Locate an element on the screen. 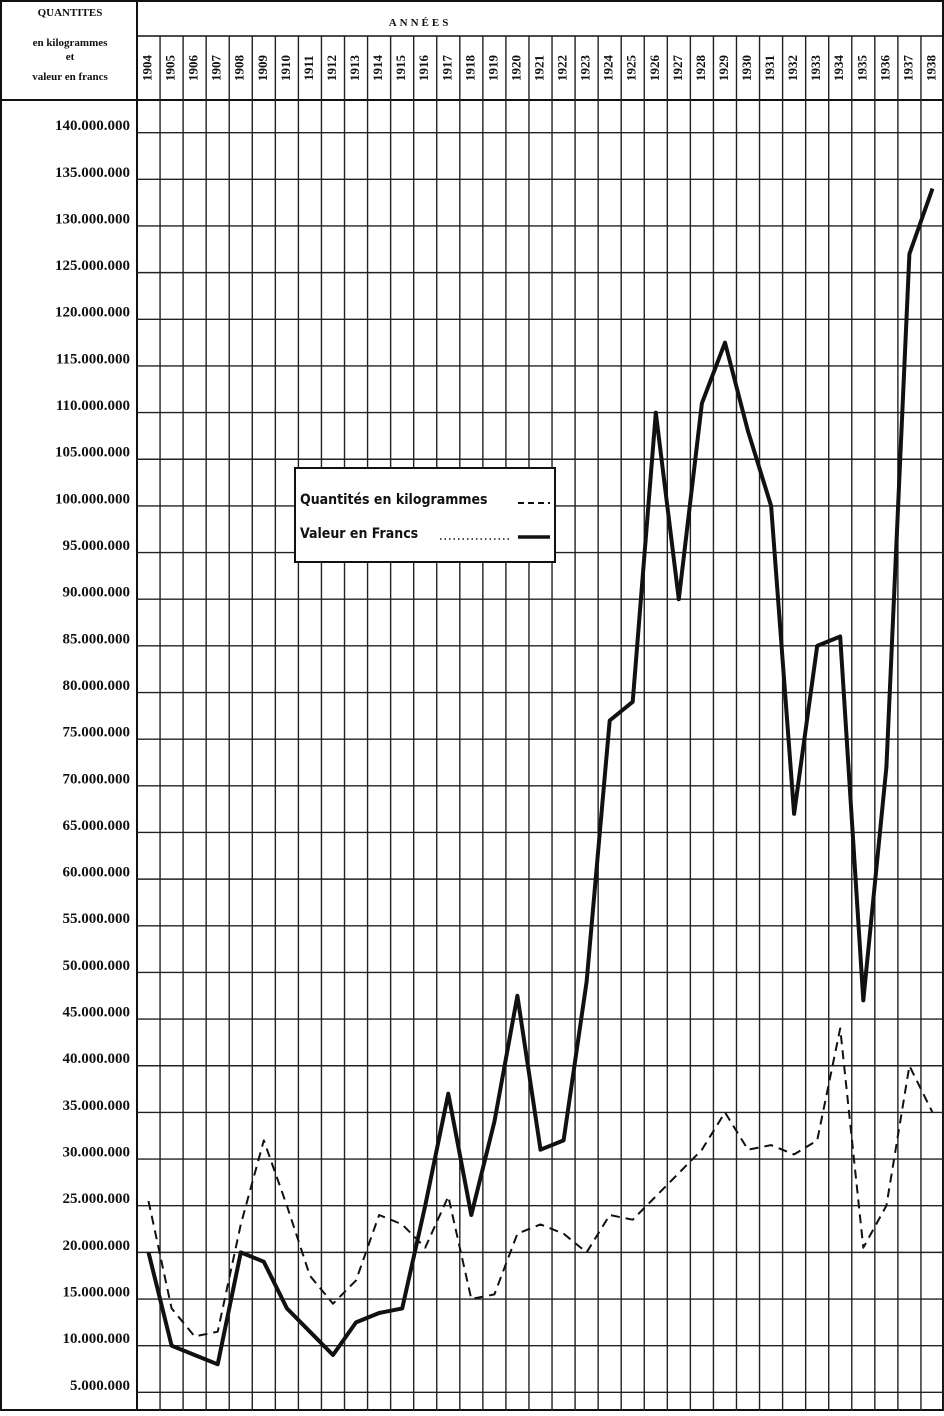  y-tick-label: 50.000.000 is located at coordinates (97, 966).